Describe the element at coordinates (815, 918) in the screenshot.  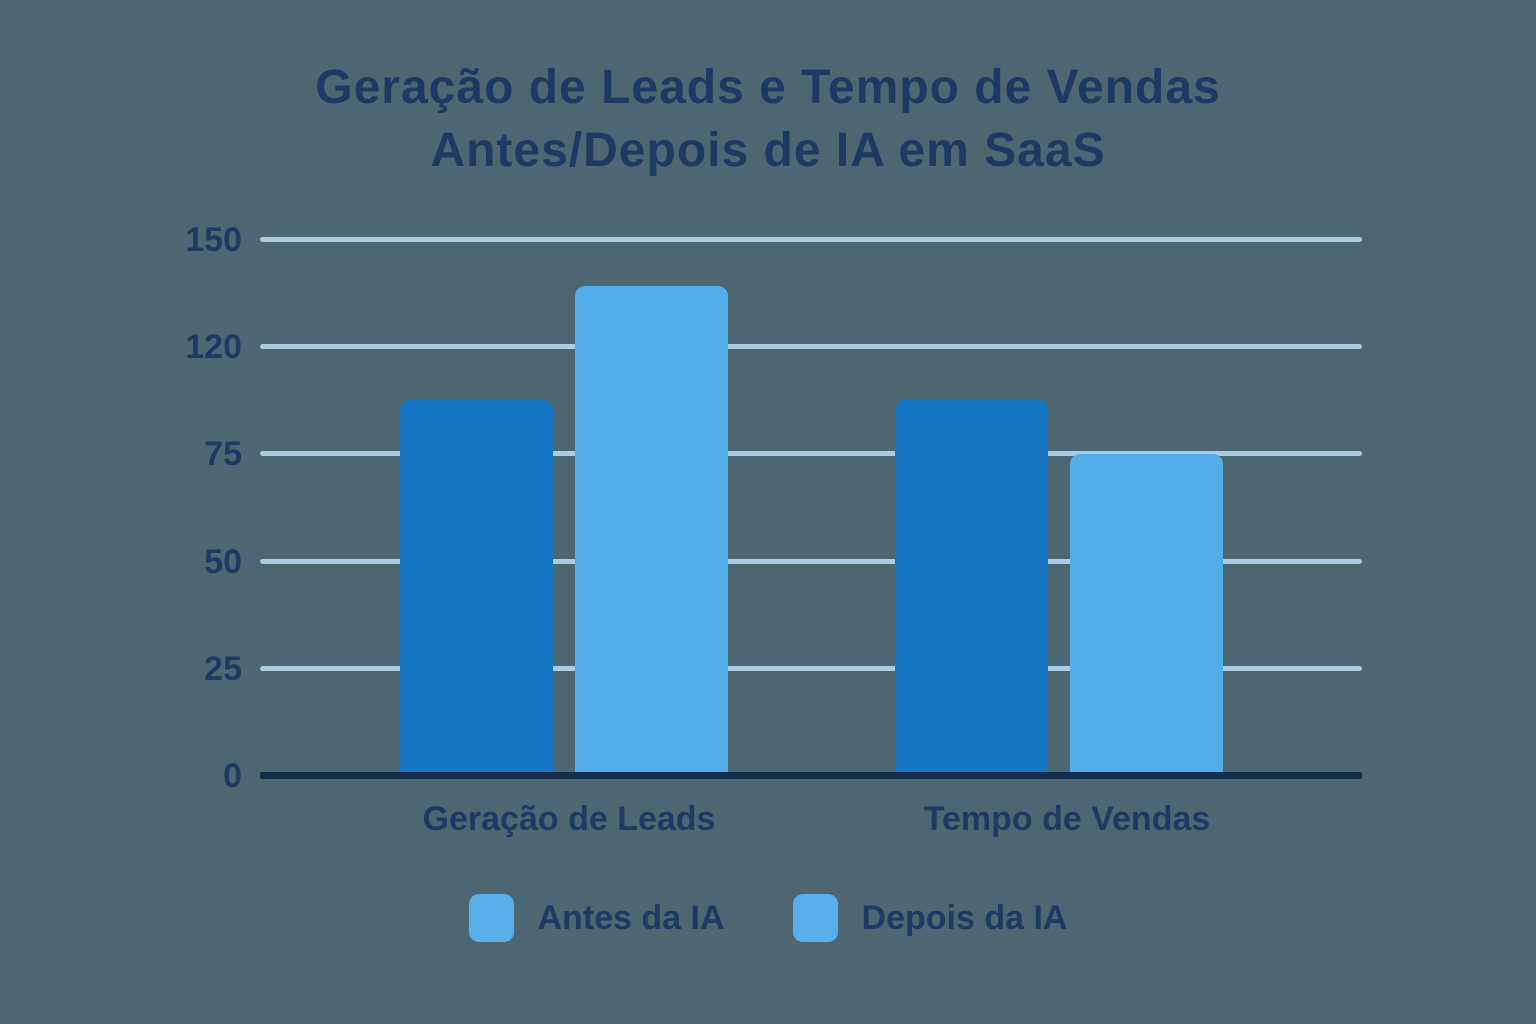
I see `legend-swatch-depois-da-ia` at that location.